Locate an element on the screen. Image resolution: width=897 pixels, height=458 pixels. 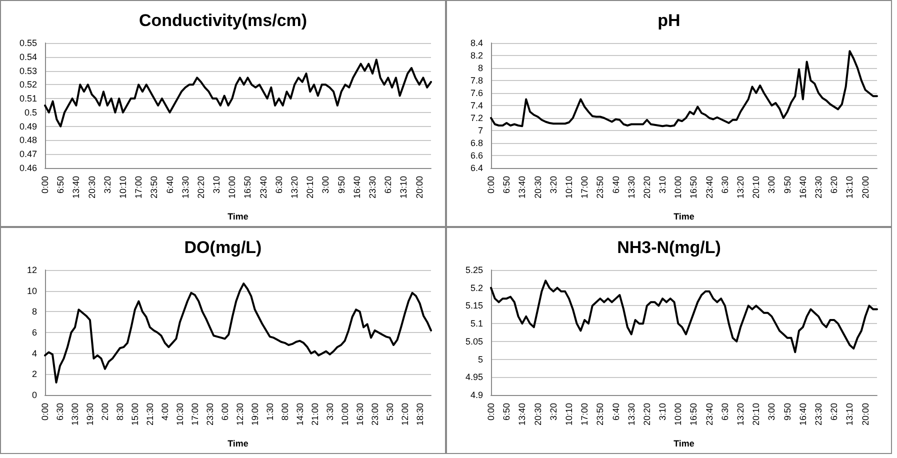
y-tick-label: 0.55 is located at coordinates (28, 43).